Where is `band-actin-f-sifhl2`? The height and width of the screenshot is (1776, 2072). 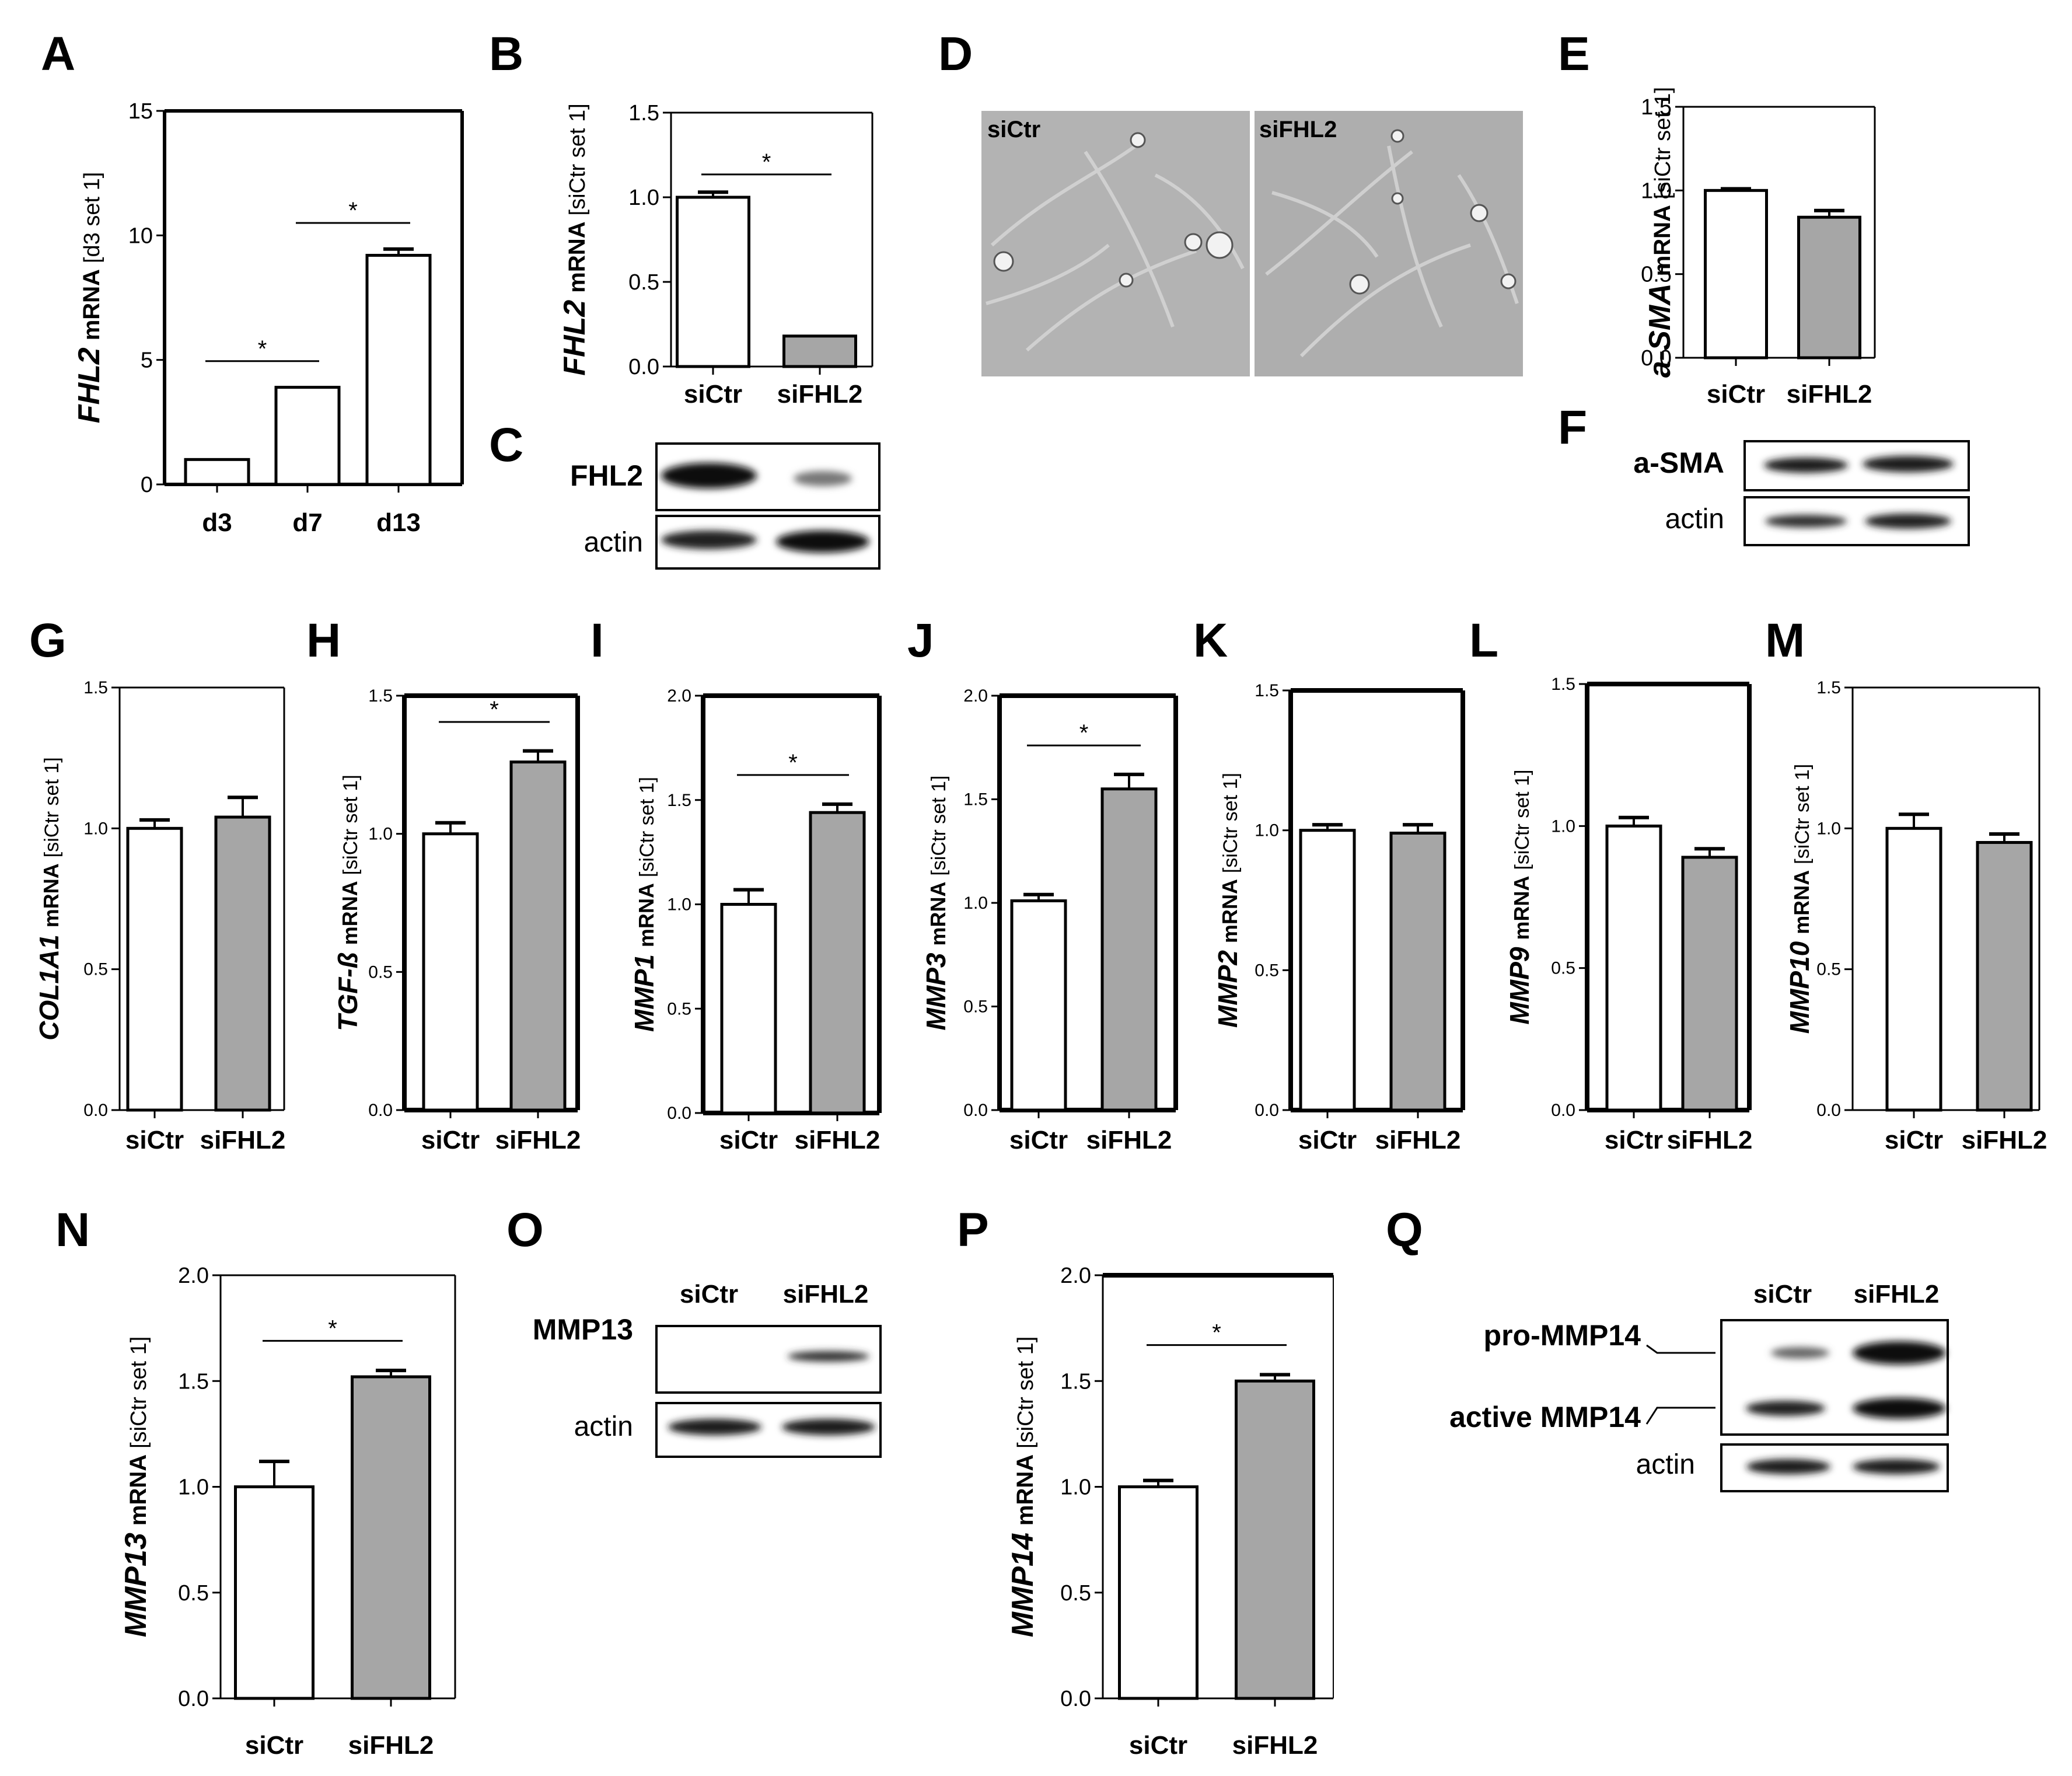
band-actin-f-sifhl2 is located at coordinates (1908, 521).